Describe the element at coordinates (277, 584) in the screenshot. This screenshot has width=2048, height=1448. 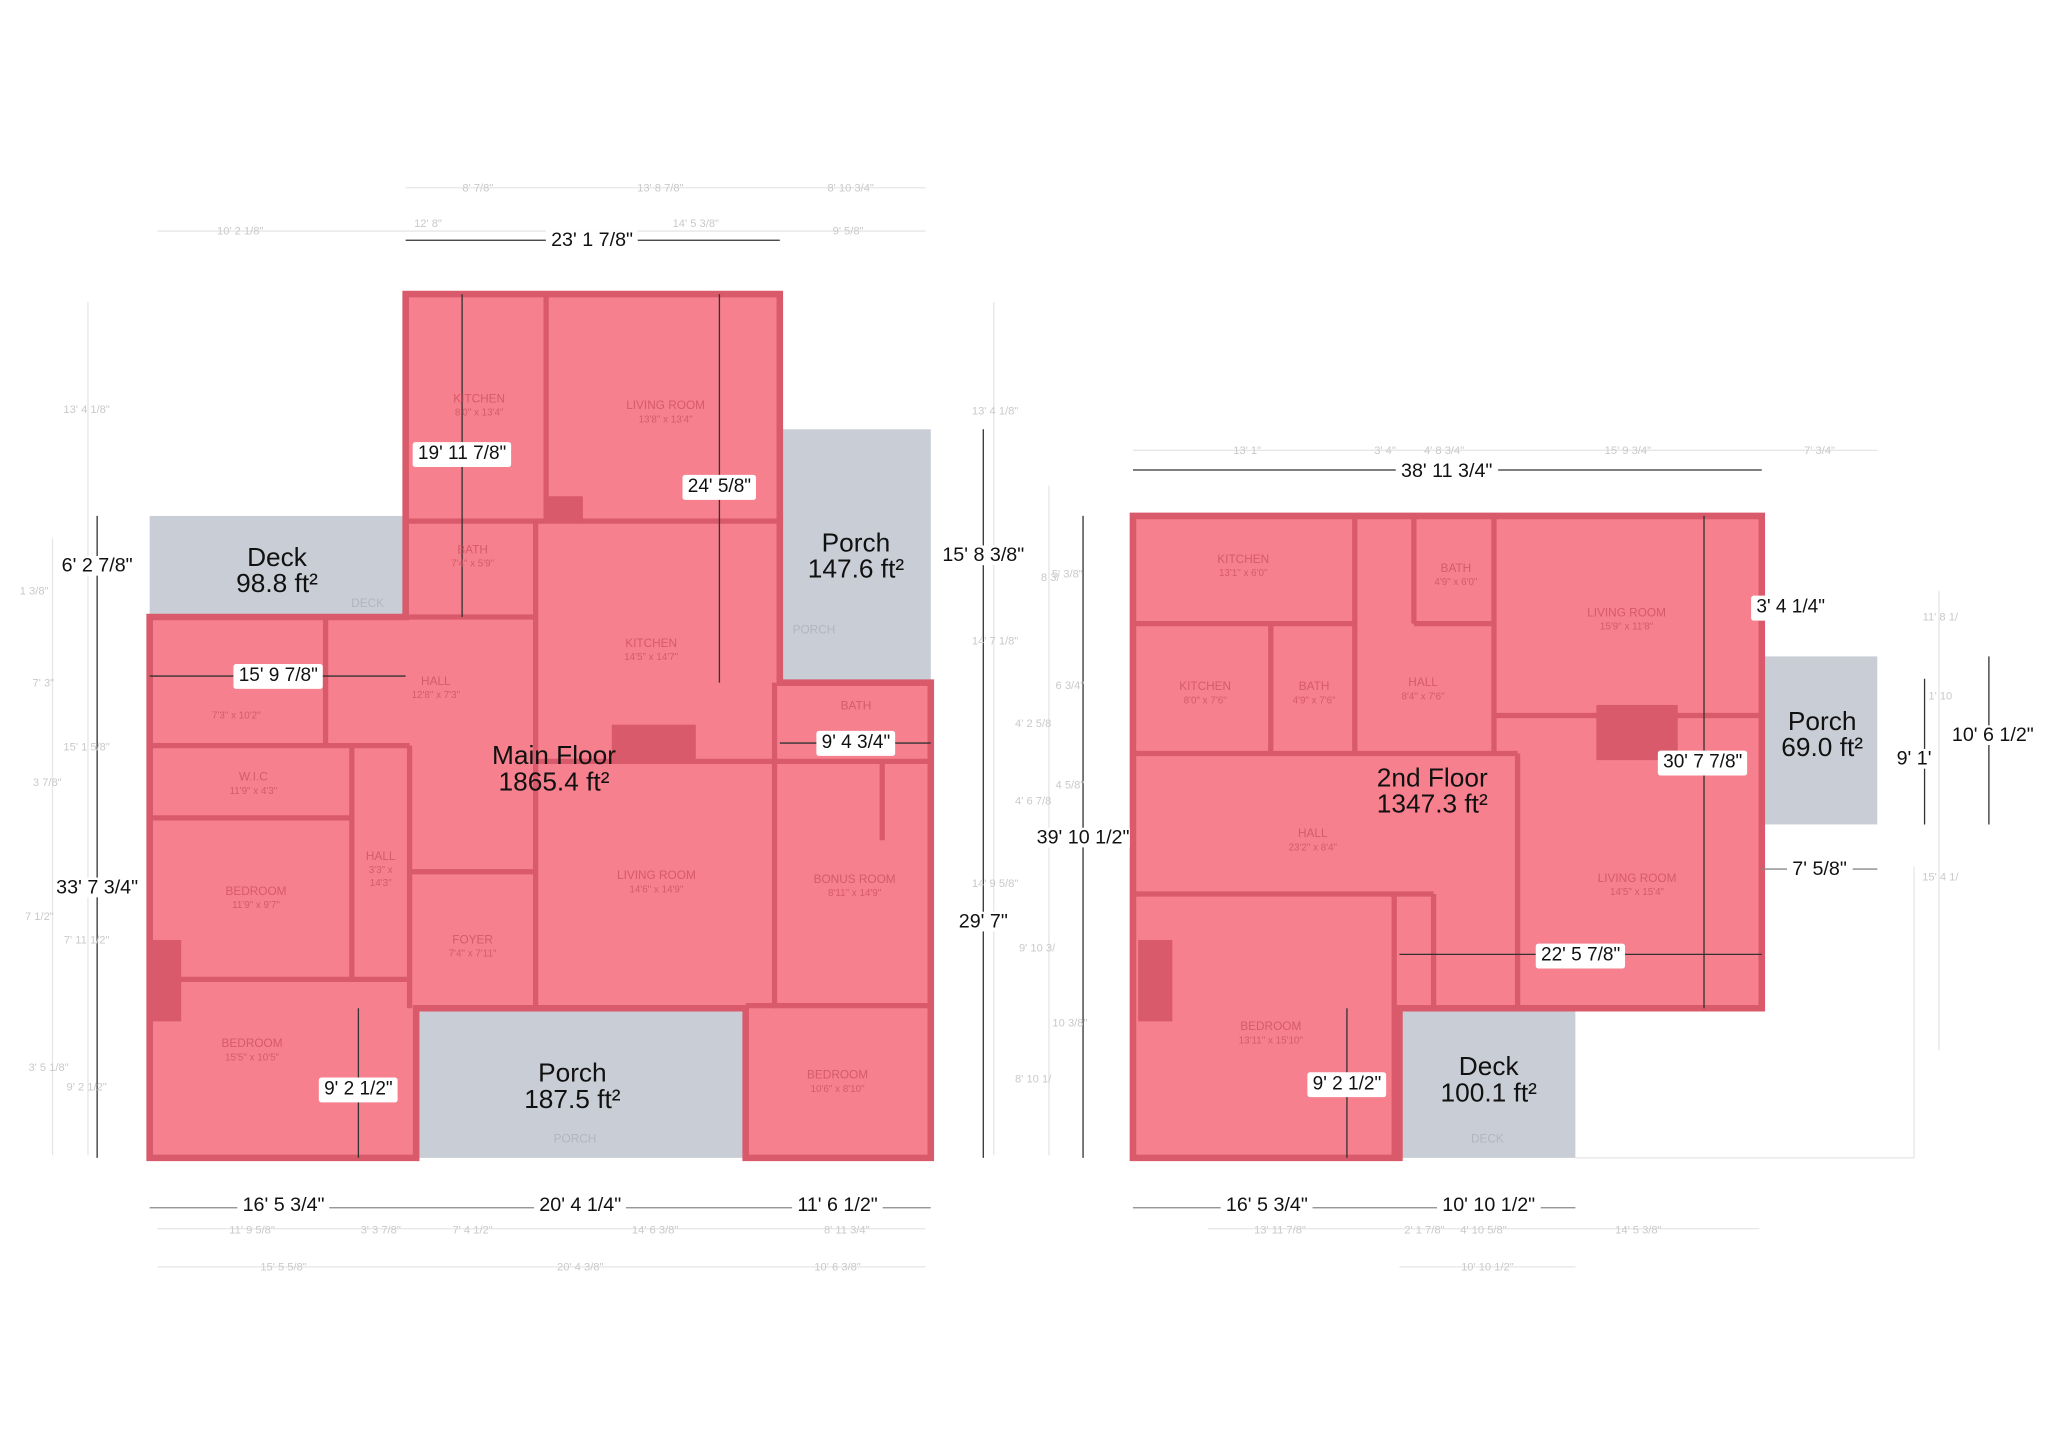
I see `deck-area: 98.8 ft²` at that location.